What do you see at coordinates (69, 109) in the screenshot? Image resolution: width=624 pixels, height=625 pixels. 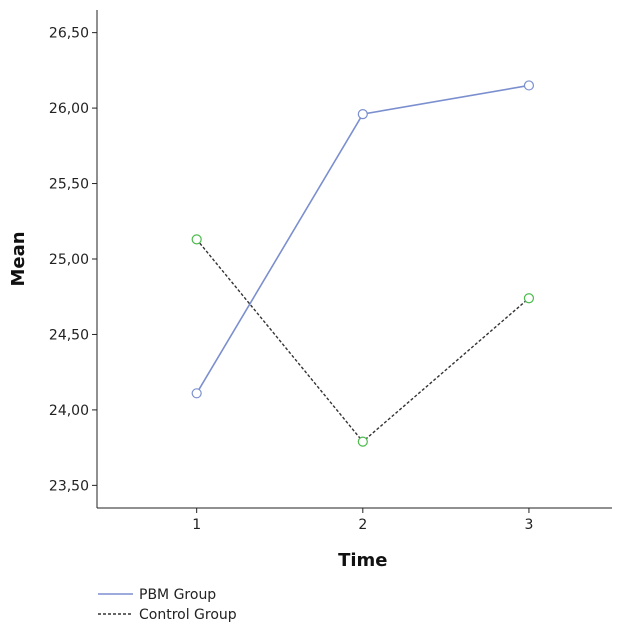 I see `y-tick-label: 26,00` at bounding box center [69, 109].